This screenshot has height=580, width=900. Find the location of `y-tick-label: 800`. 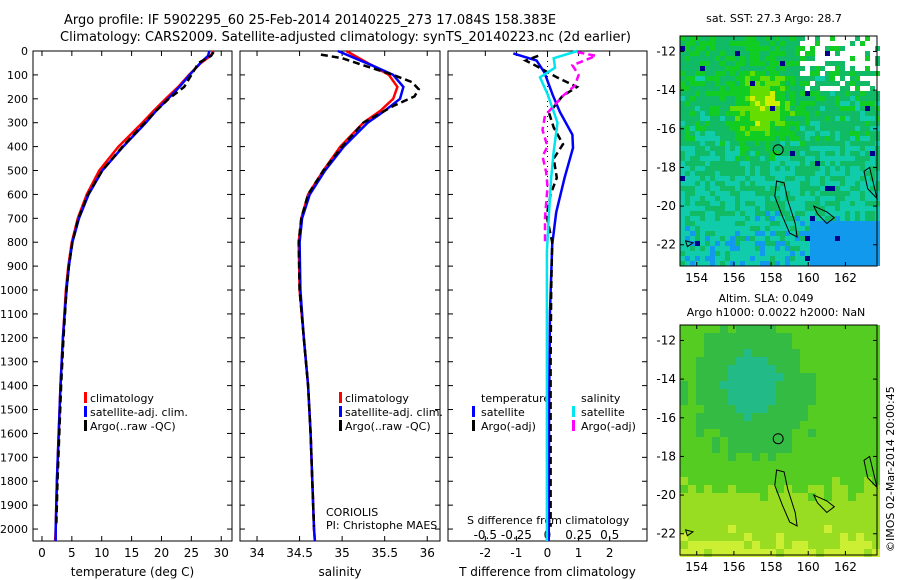

y-tick-label: 800 is located at coordinates (17, 242).